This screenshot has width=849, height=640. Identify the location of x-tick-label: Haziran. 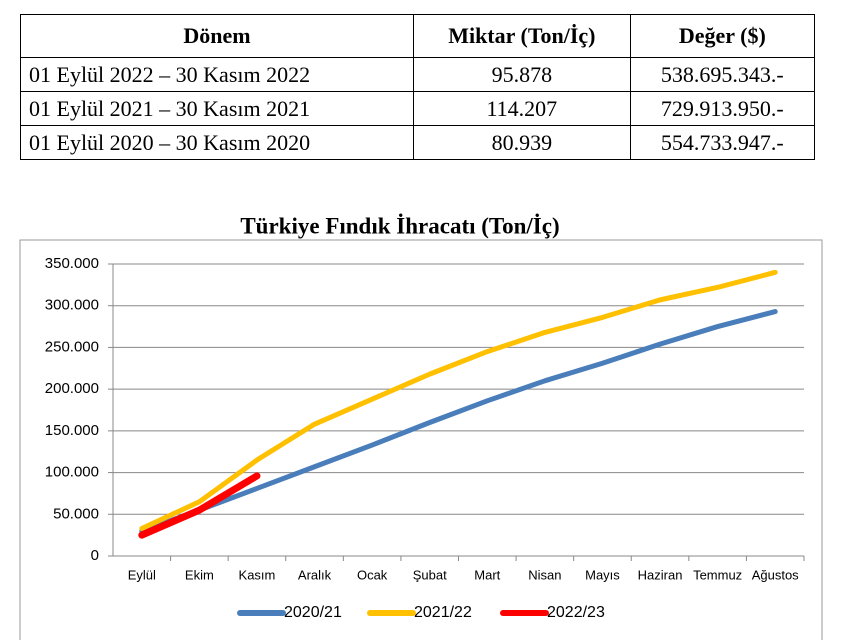
(660, 574).